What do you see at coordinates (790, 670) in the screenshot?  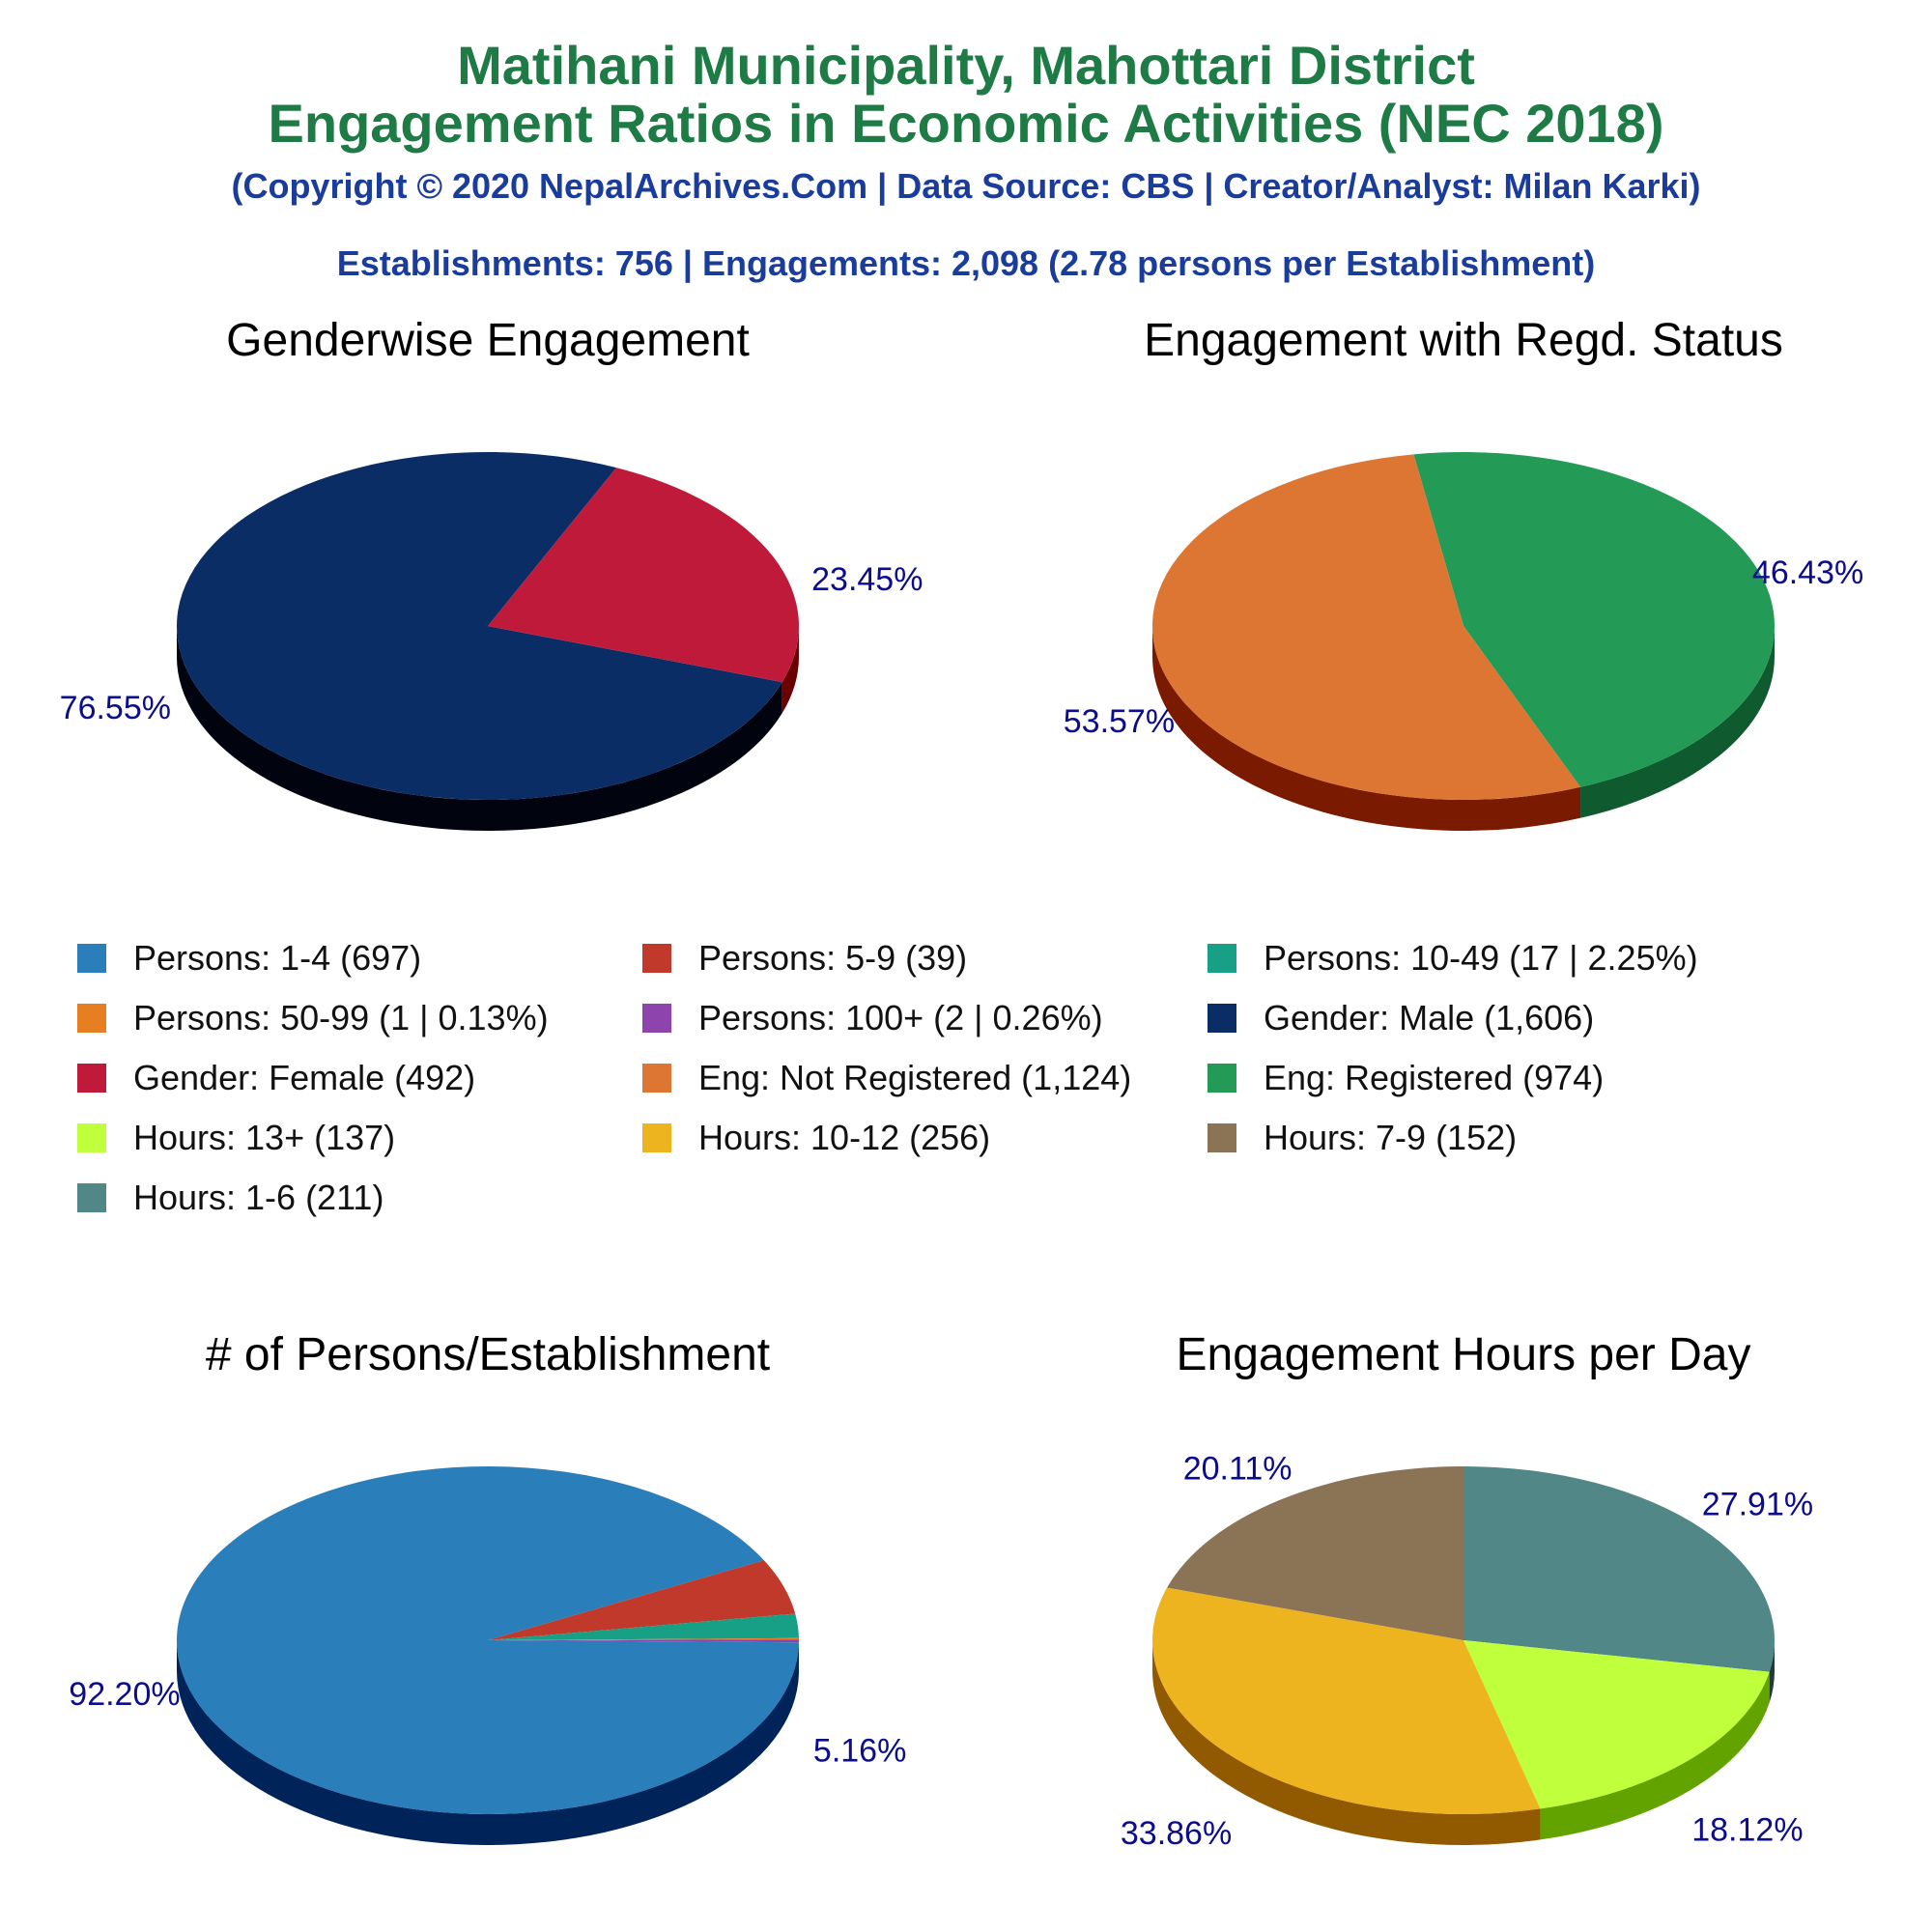 I see `pie-side-gender-female` at bounding box center [790, 670].